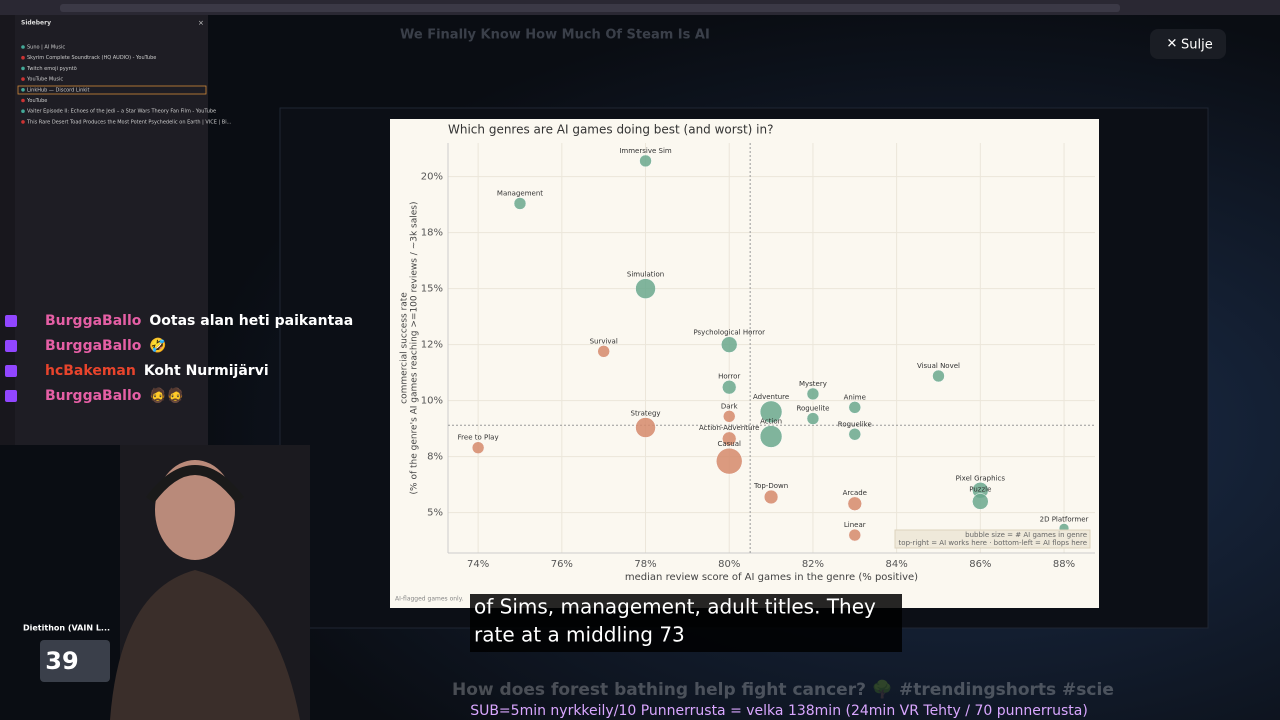 This screenshot has width=1280, height=720. What do you see at coordinates (555, 35) in the screenshot?
I see `video-title: We Finally Know How Much Of Steam Is AI` at bounding box center [555, 35].